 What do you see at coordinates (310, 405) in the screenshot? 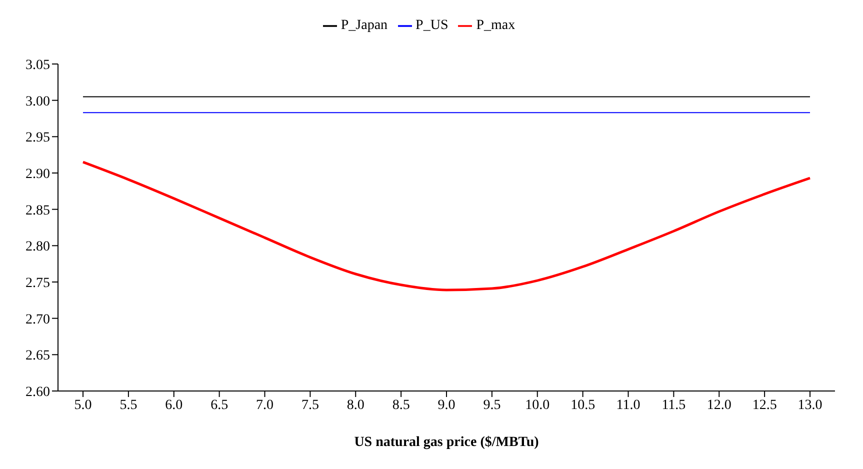
I see `x-tick-label: 7.5` at bounding box center [310, 405].